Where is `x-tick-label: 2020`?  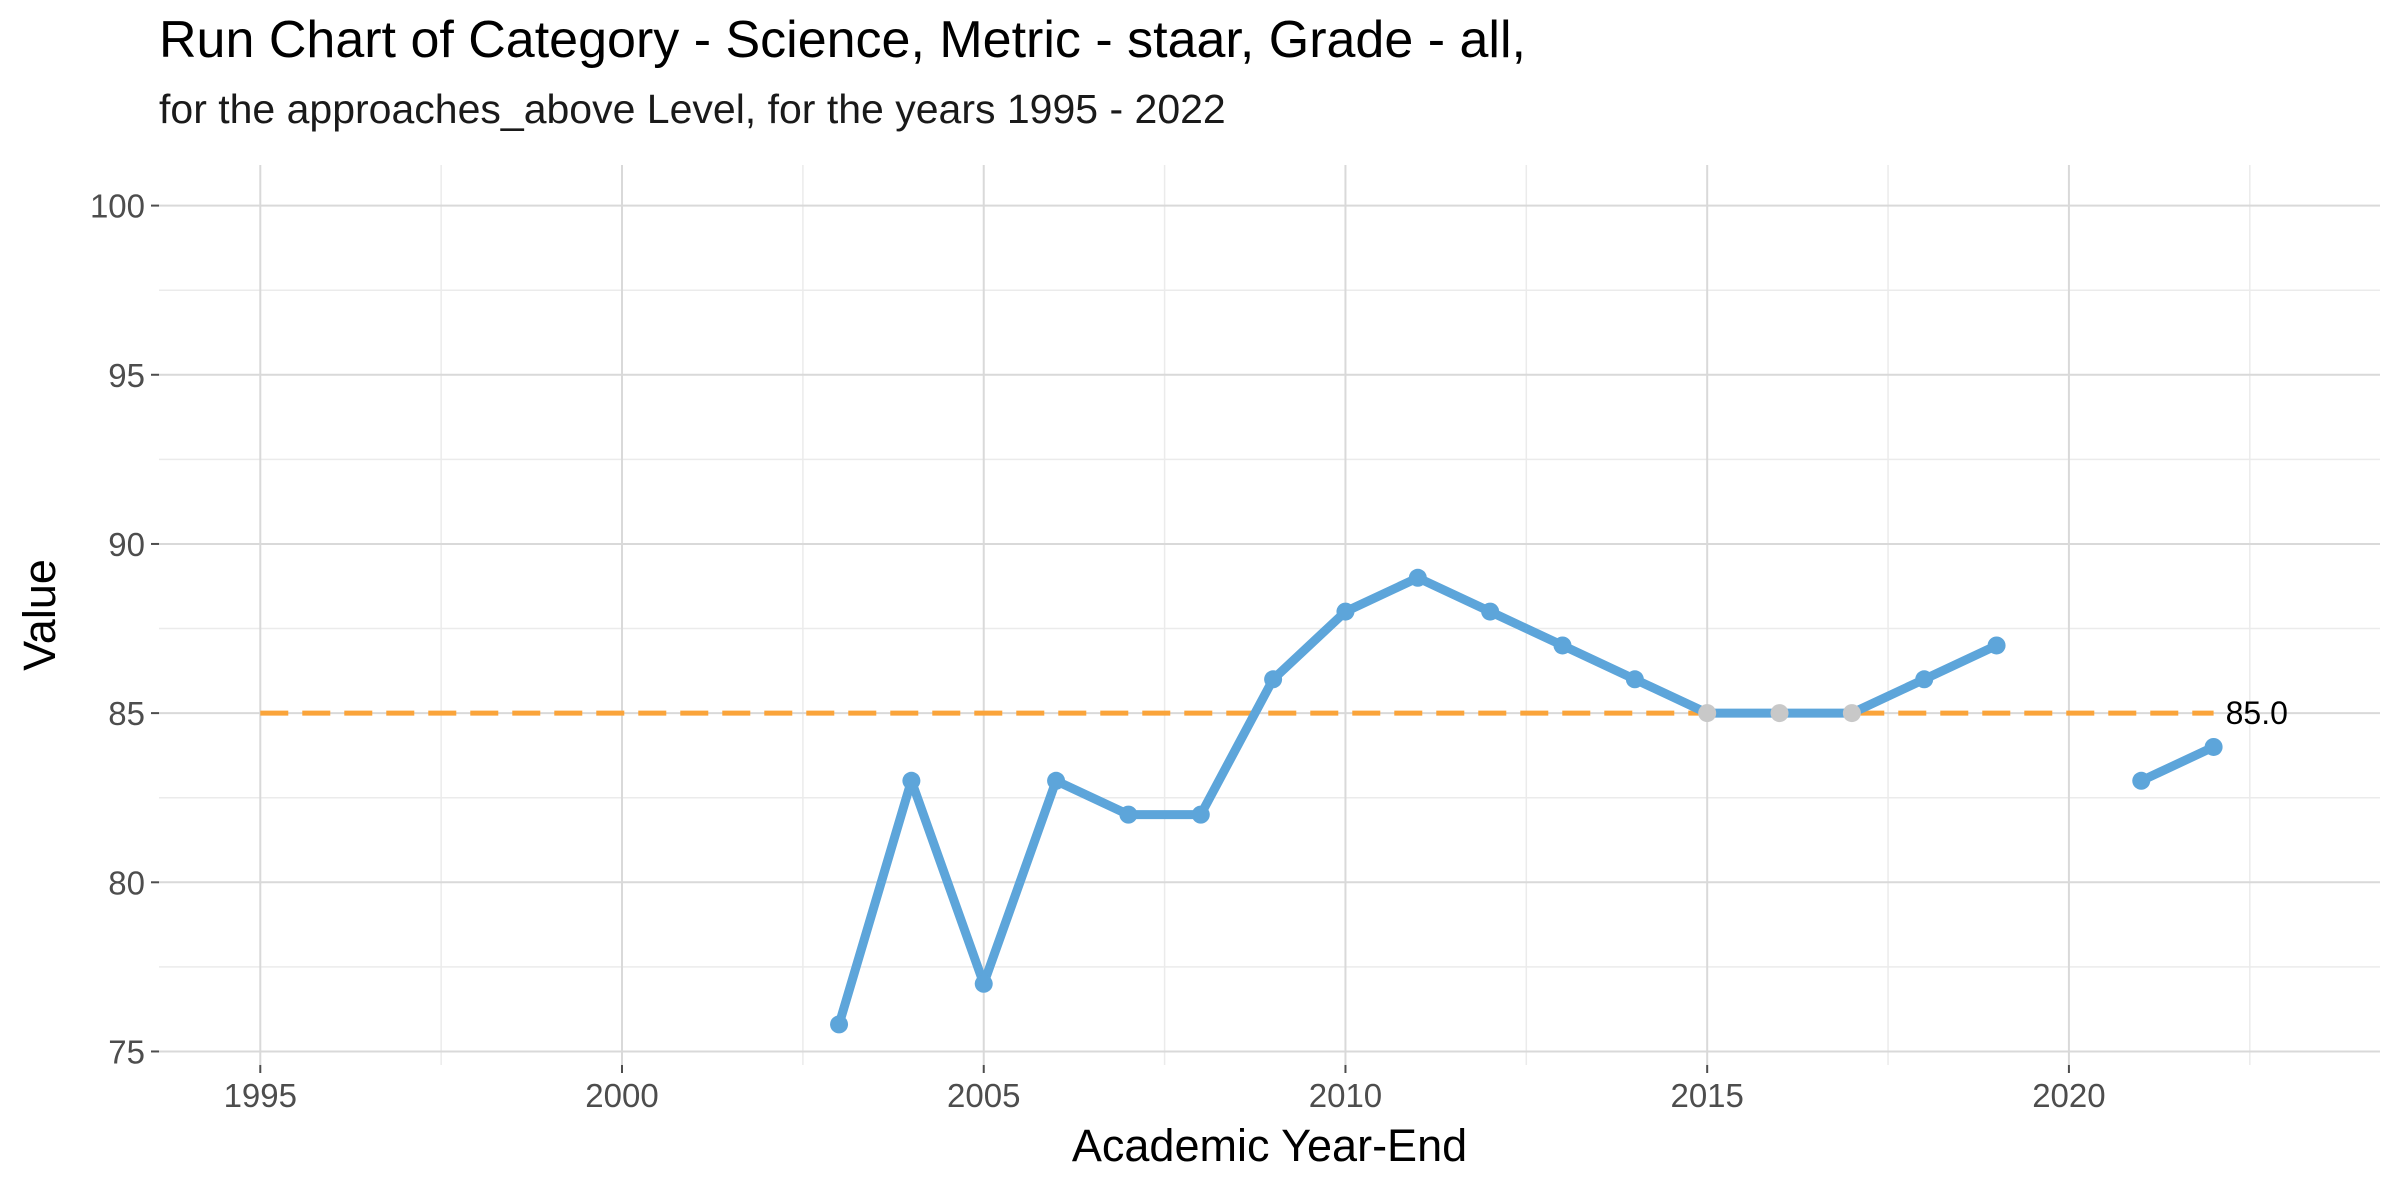
x-tick-label: 2020 is located at coordinates (2068, 1095).